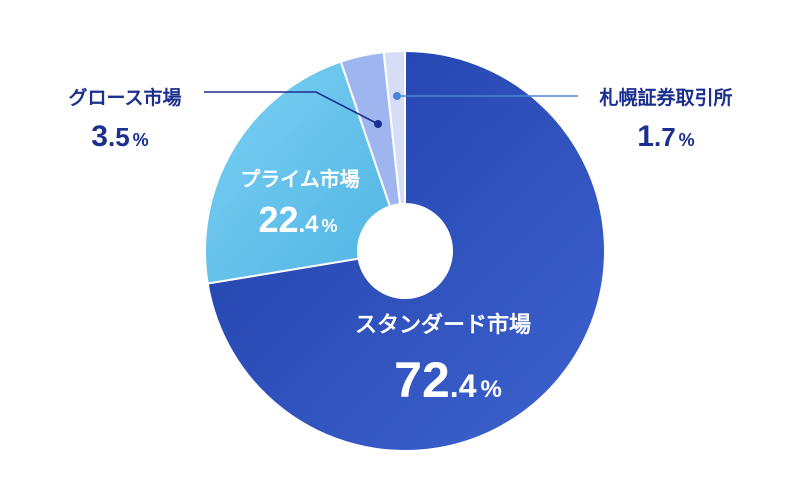  Describe the element at coordinates (665, 97) in the screenshot. I see `label-sapporo-name: 札幌証券取引所` at that location.